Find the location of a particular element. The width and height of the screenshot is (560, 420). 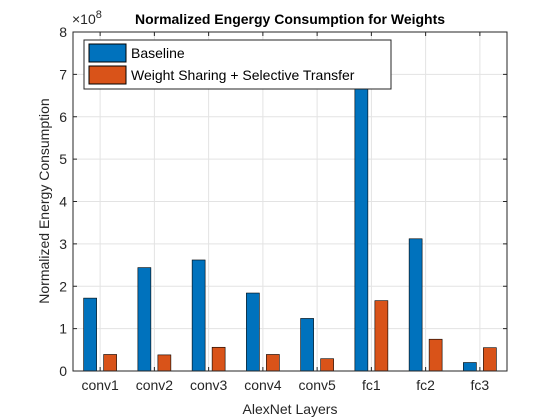

legend-swatch-baseline is located at coordinates (107, 53).